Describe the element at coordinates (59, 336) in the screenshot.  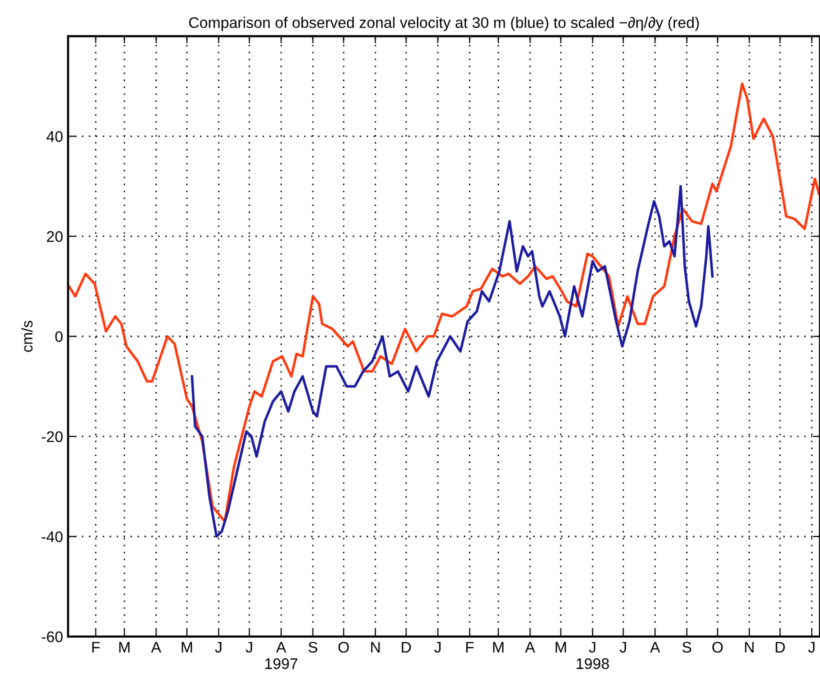
I see `y-tick-label: 0` at that location.